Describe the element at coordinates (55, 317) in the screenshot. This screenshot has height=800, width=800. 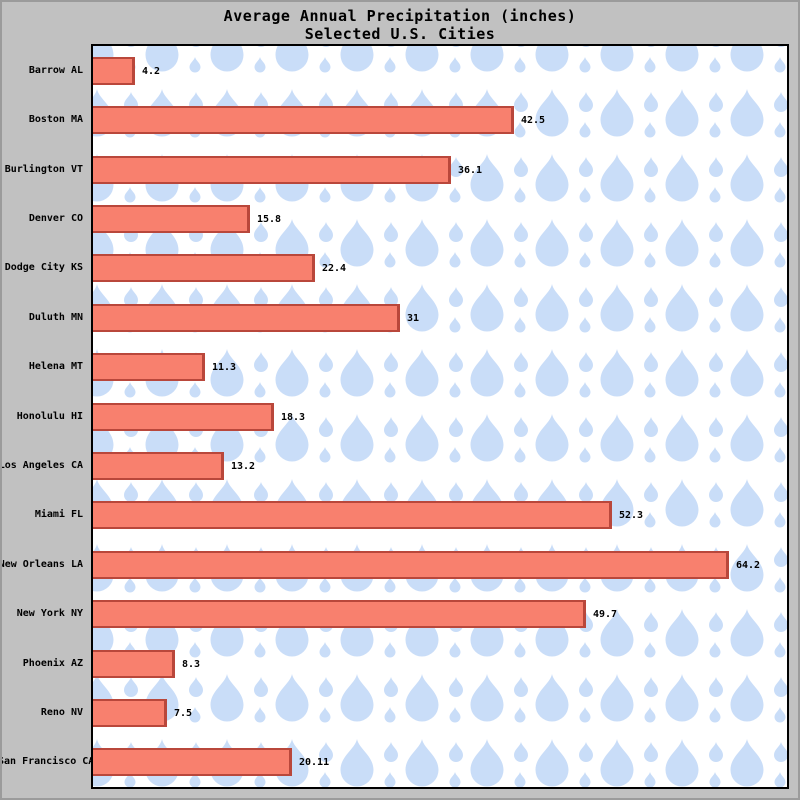
I see `city-label: Duluth MN` at that location.